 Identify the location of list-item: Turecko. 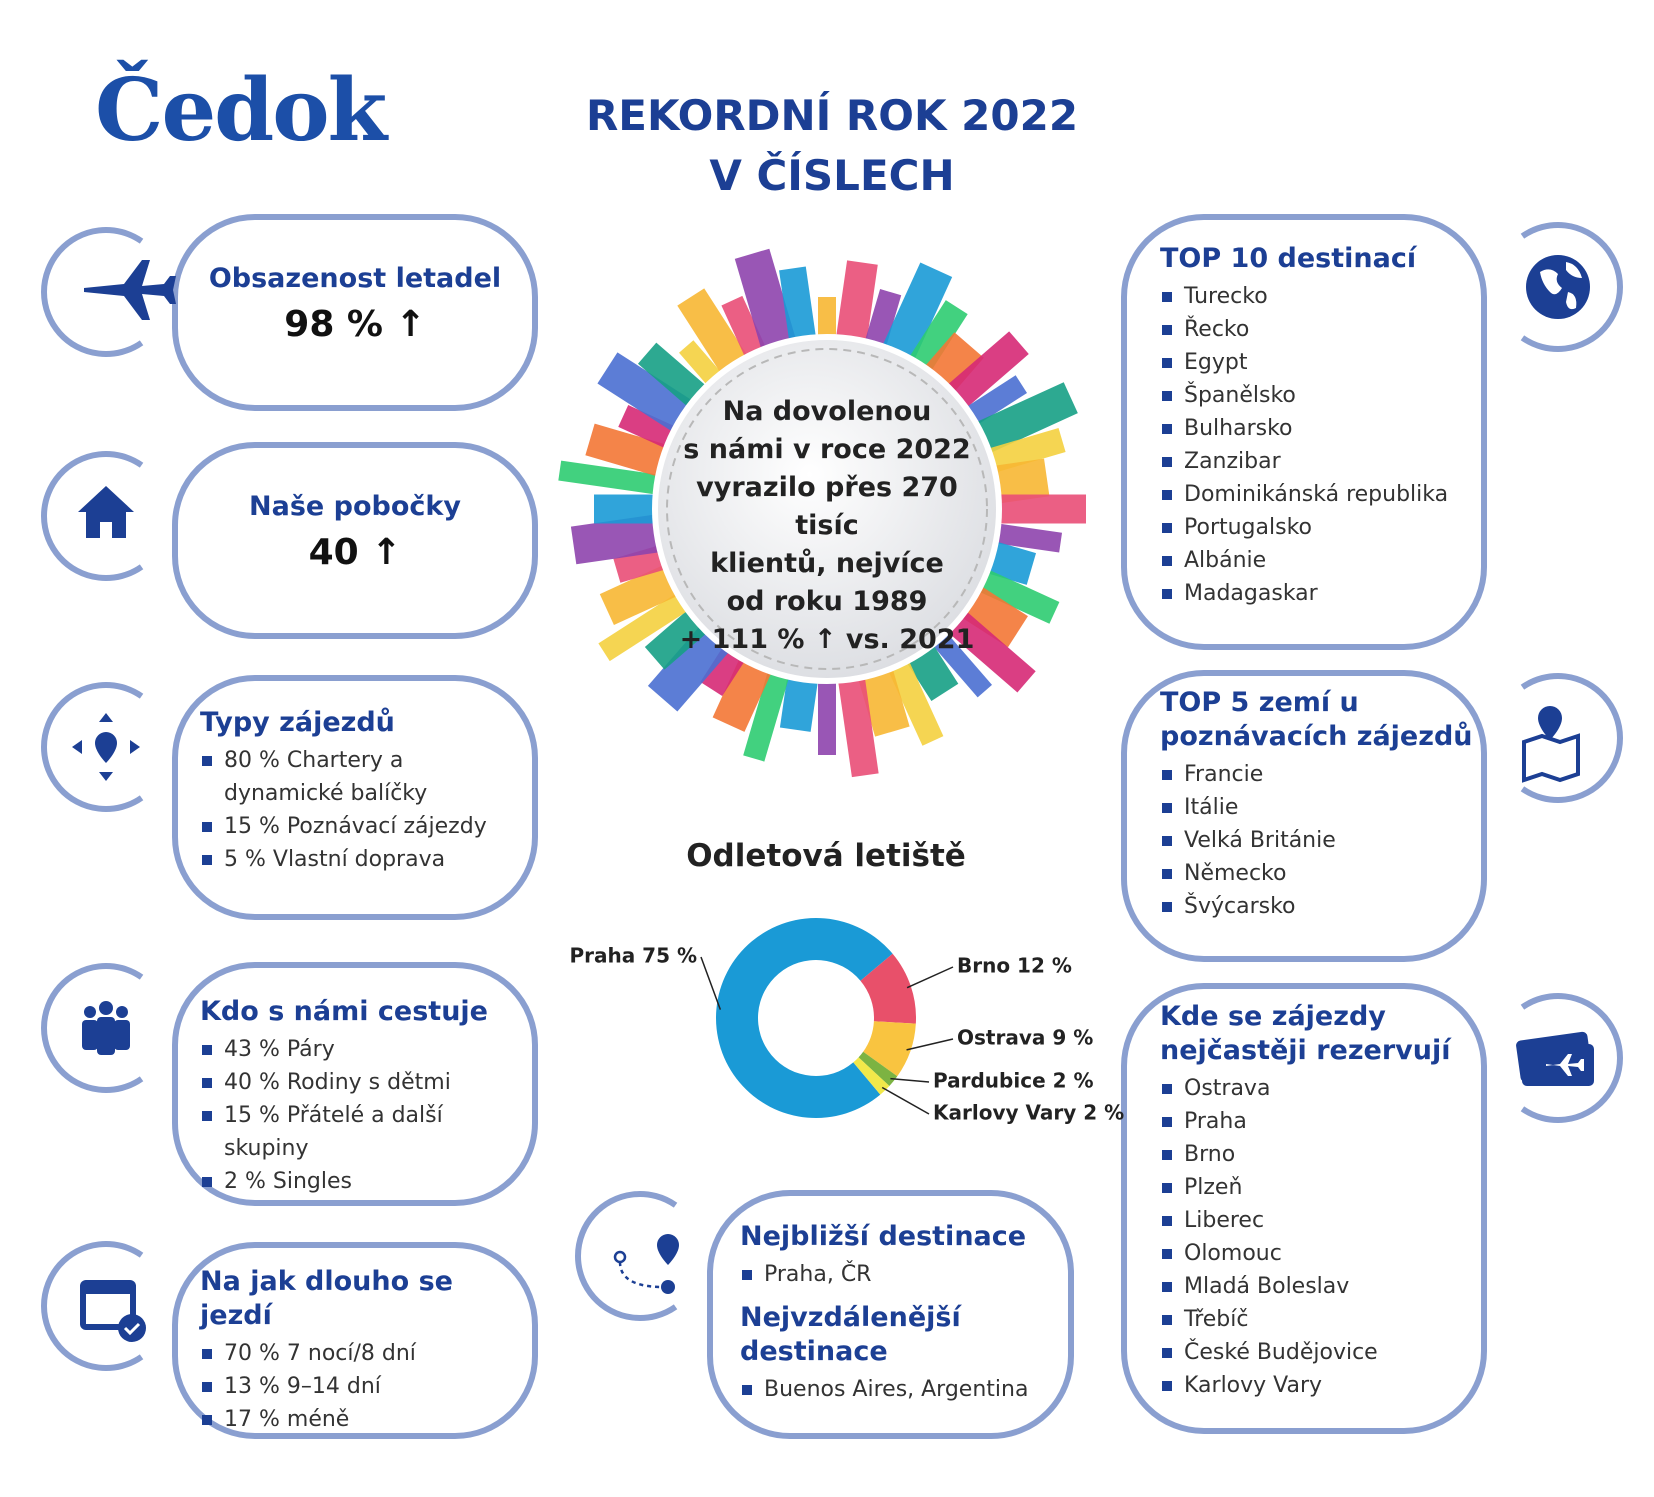
(1310, 296).